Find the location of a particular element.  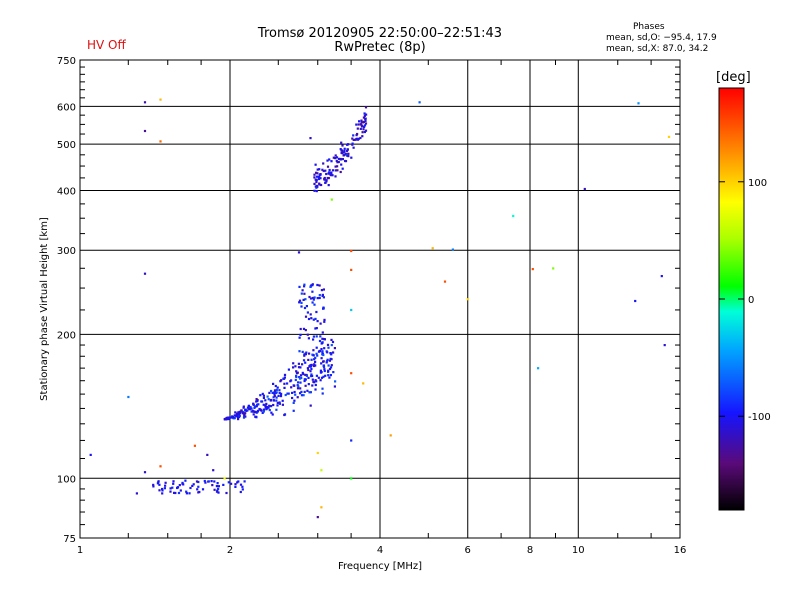

y-tick-label: 600 is located at coordinates (66, 107).